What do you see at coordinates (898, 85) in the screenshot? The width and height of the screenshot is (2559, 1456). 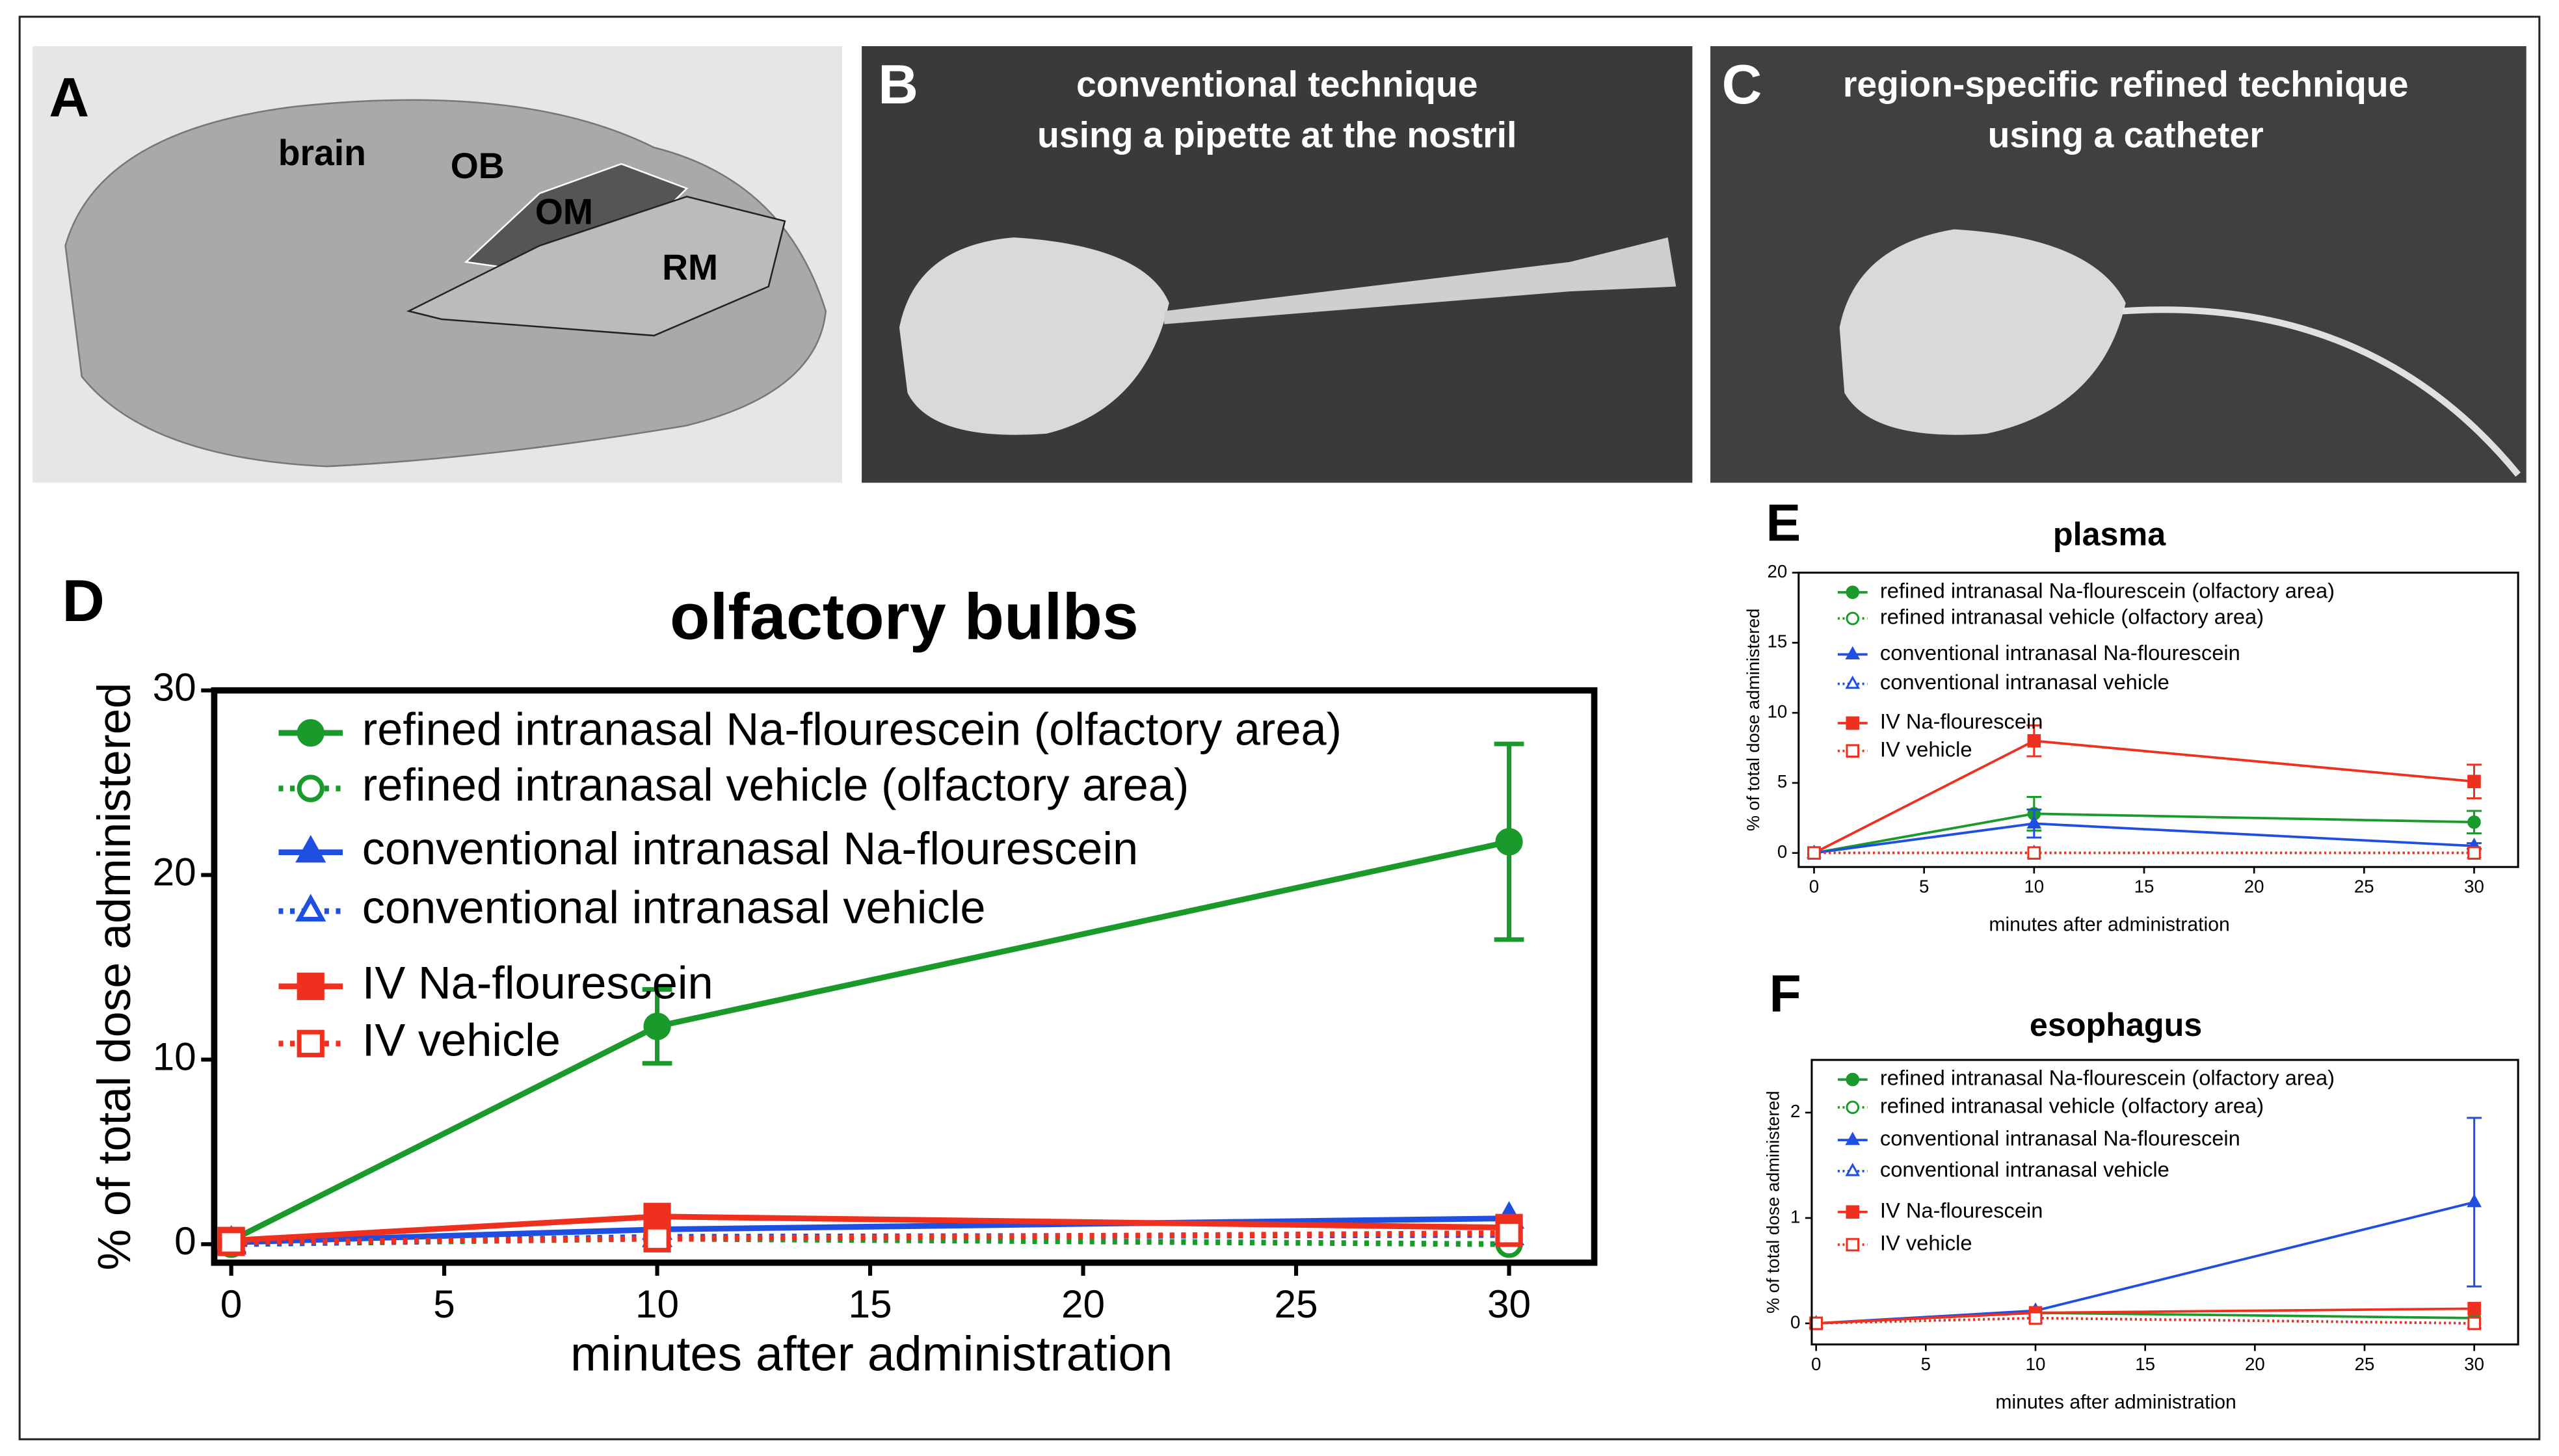 I see `panel-letter: B` at bounding box center [898, 85].